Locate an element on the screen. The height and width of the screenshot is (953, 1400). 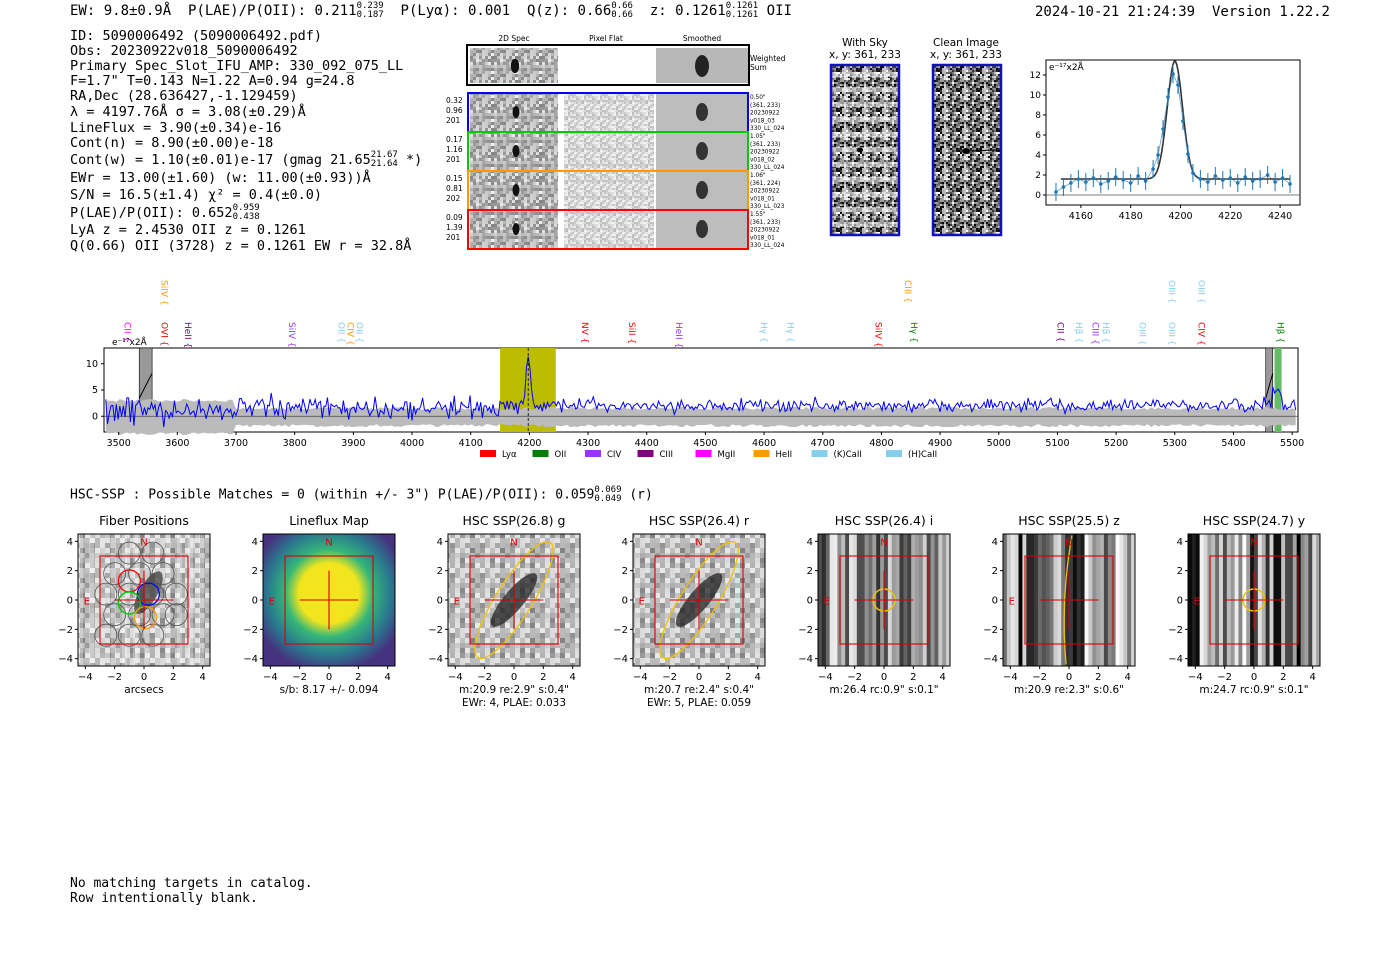
spectrum-xtick-label: 3700 is located at coordinates (236, 443).